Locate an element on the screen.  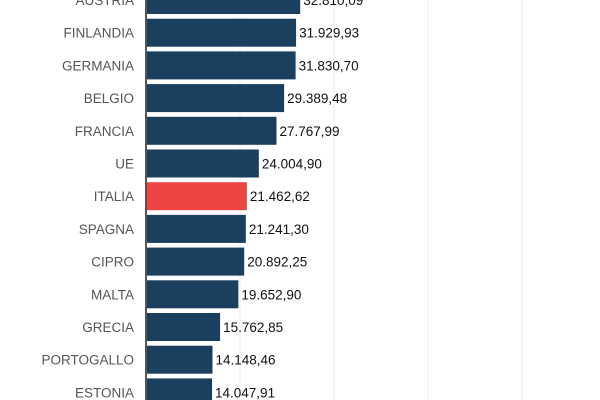
category-label: GERMANIA is located at coordinates (98, 65).